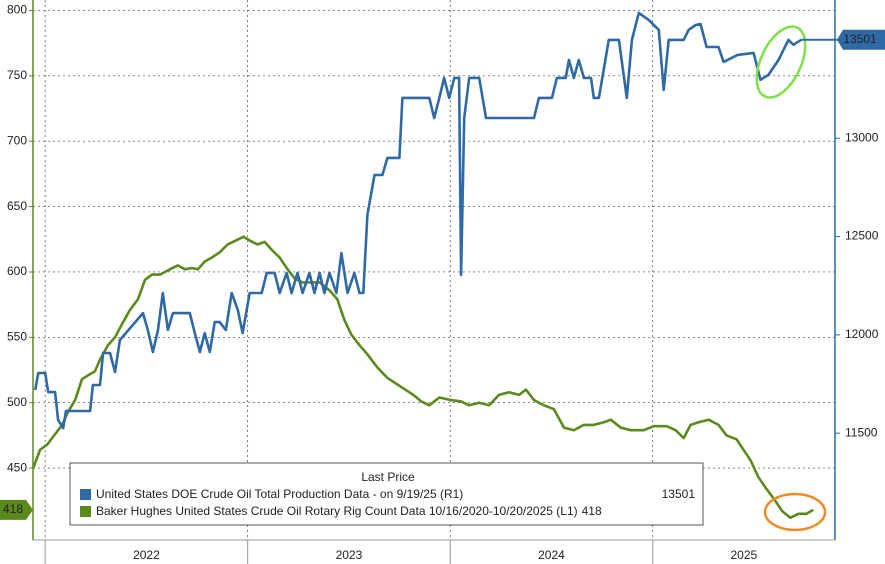  I want to click on x-tick-label: 2024, so click(551, 555).